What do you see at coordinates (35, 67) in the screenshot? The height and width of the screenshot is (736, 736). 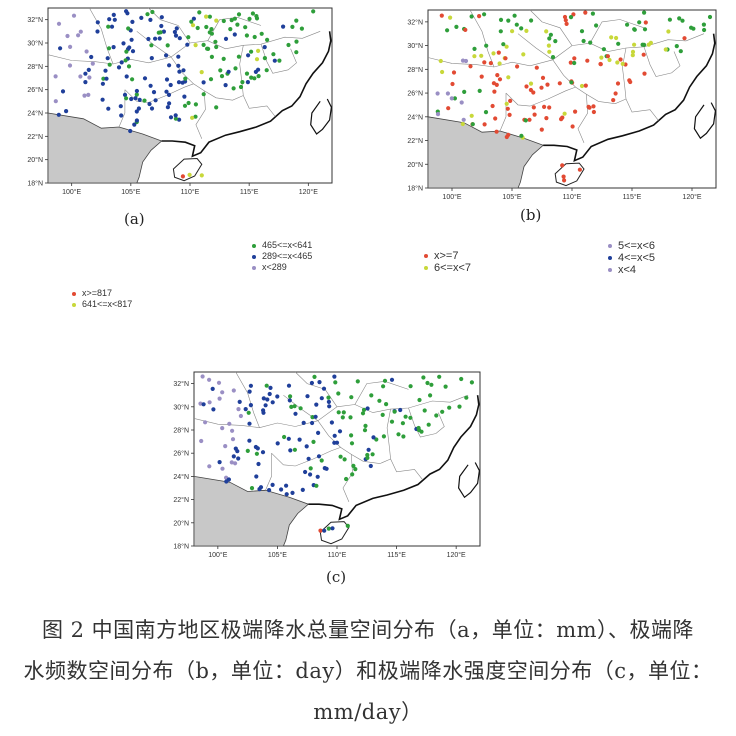 I see `y-tick-label: 28°N` at bounding box center [35, 67].